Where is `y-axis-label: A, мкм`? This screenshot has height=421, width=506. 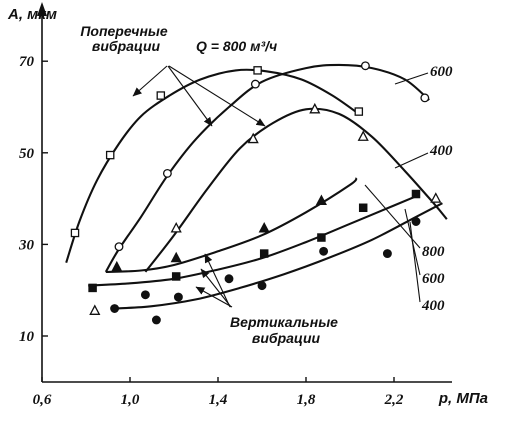 y-axis-label: A, мкм is located at coordinates (32, 14).